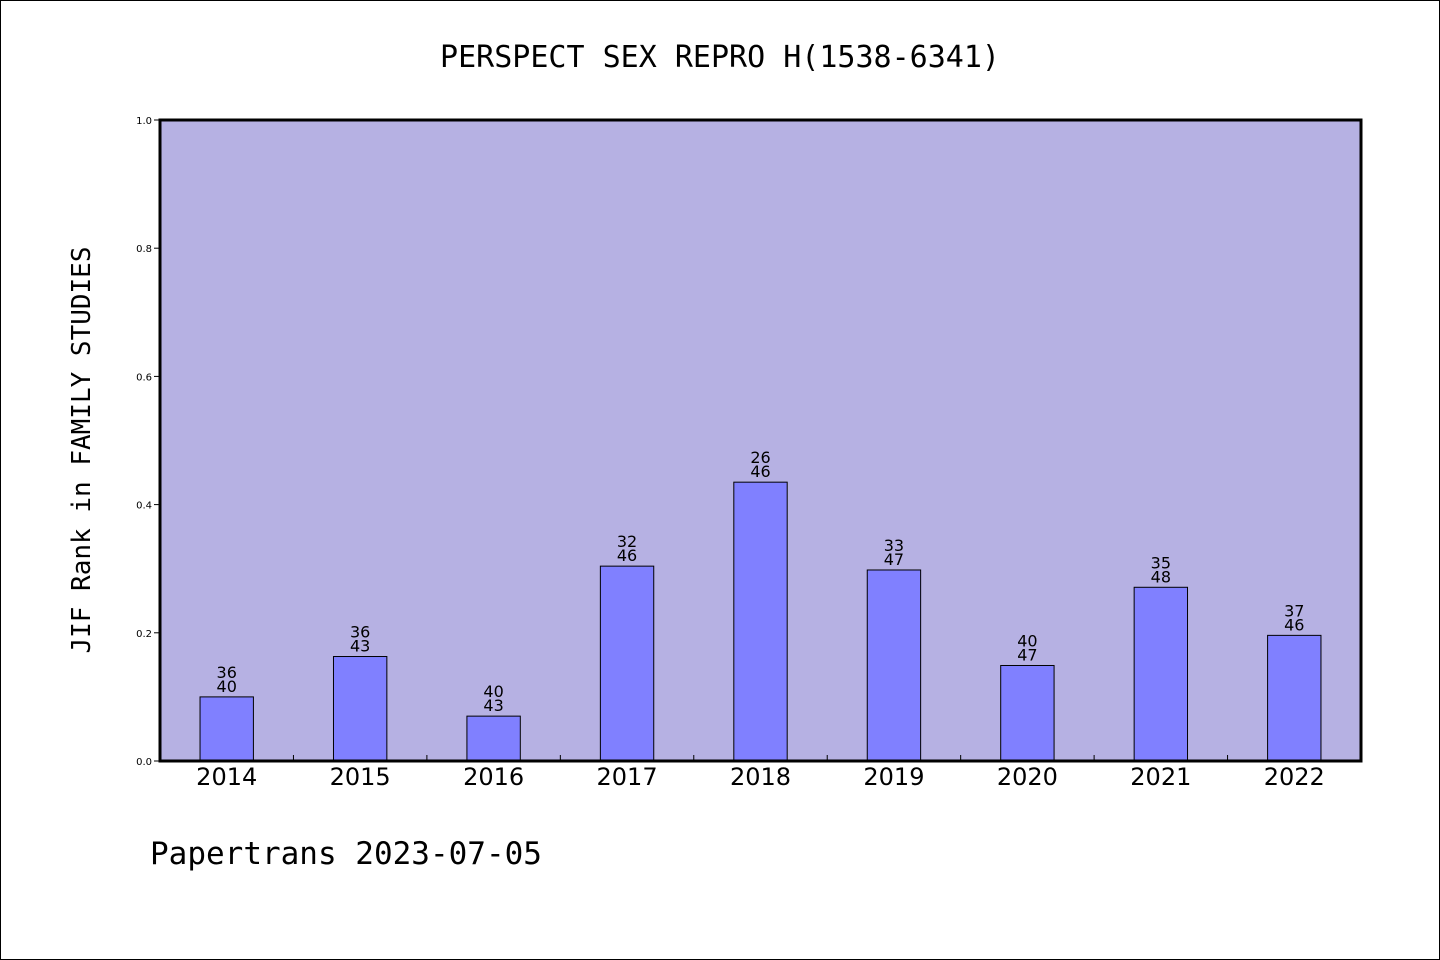 This screenshot has width=1440, height=960. What do you see at coordinates (226, 729) in the screenshot?
I see `bar-2014` at bounding box center [226, 729].